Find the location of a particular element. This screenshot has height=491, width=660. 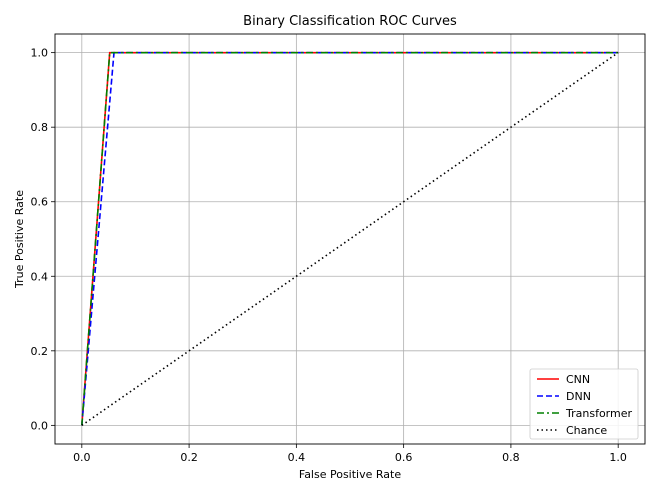

legend-label: CNN is located at coordinates (578, 379).